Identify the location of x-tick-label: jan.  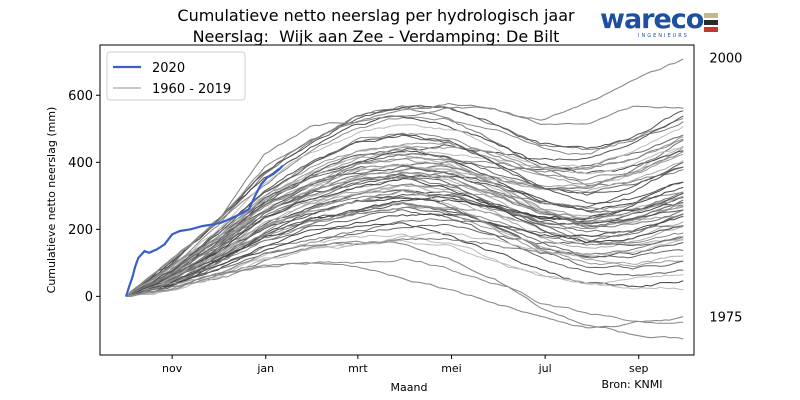
(265, 368).